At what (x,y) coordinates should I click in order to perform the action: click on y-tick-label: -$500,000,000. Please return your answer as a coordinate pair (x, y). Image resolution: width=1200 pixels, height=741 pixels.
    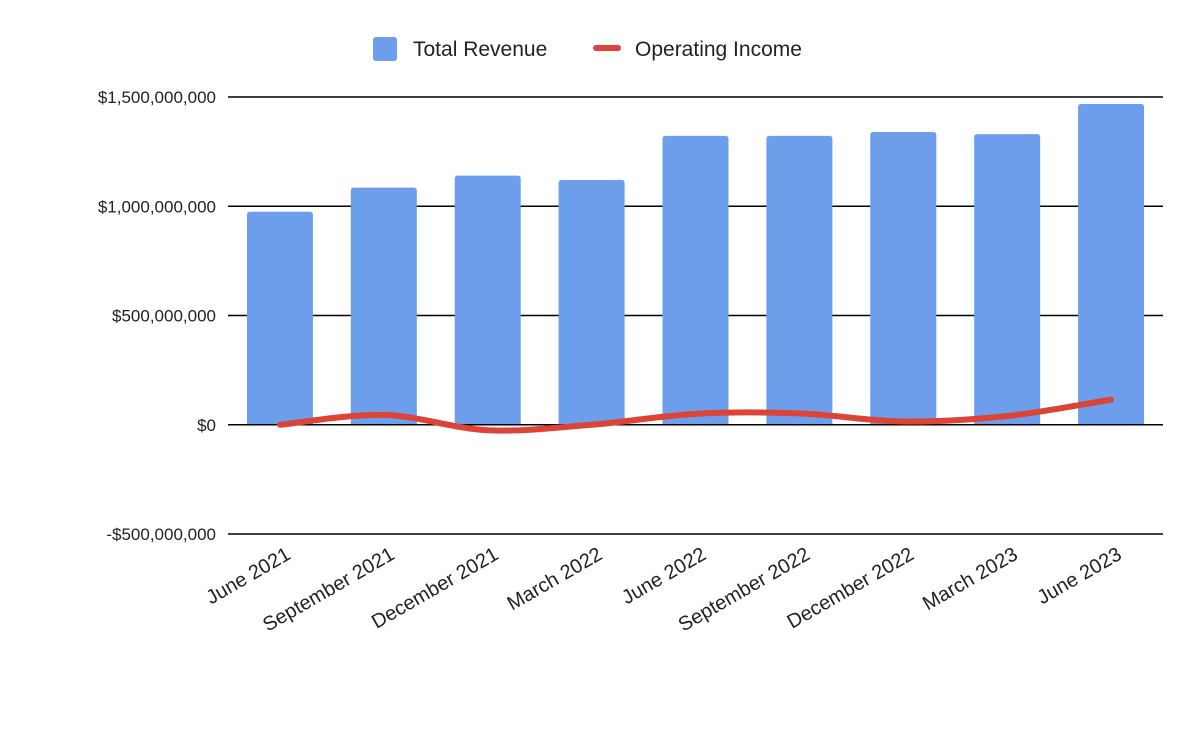
    Looking at the image, I should click on (161, 534).